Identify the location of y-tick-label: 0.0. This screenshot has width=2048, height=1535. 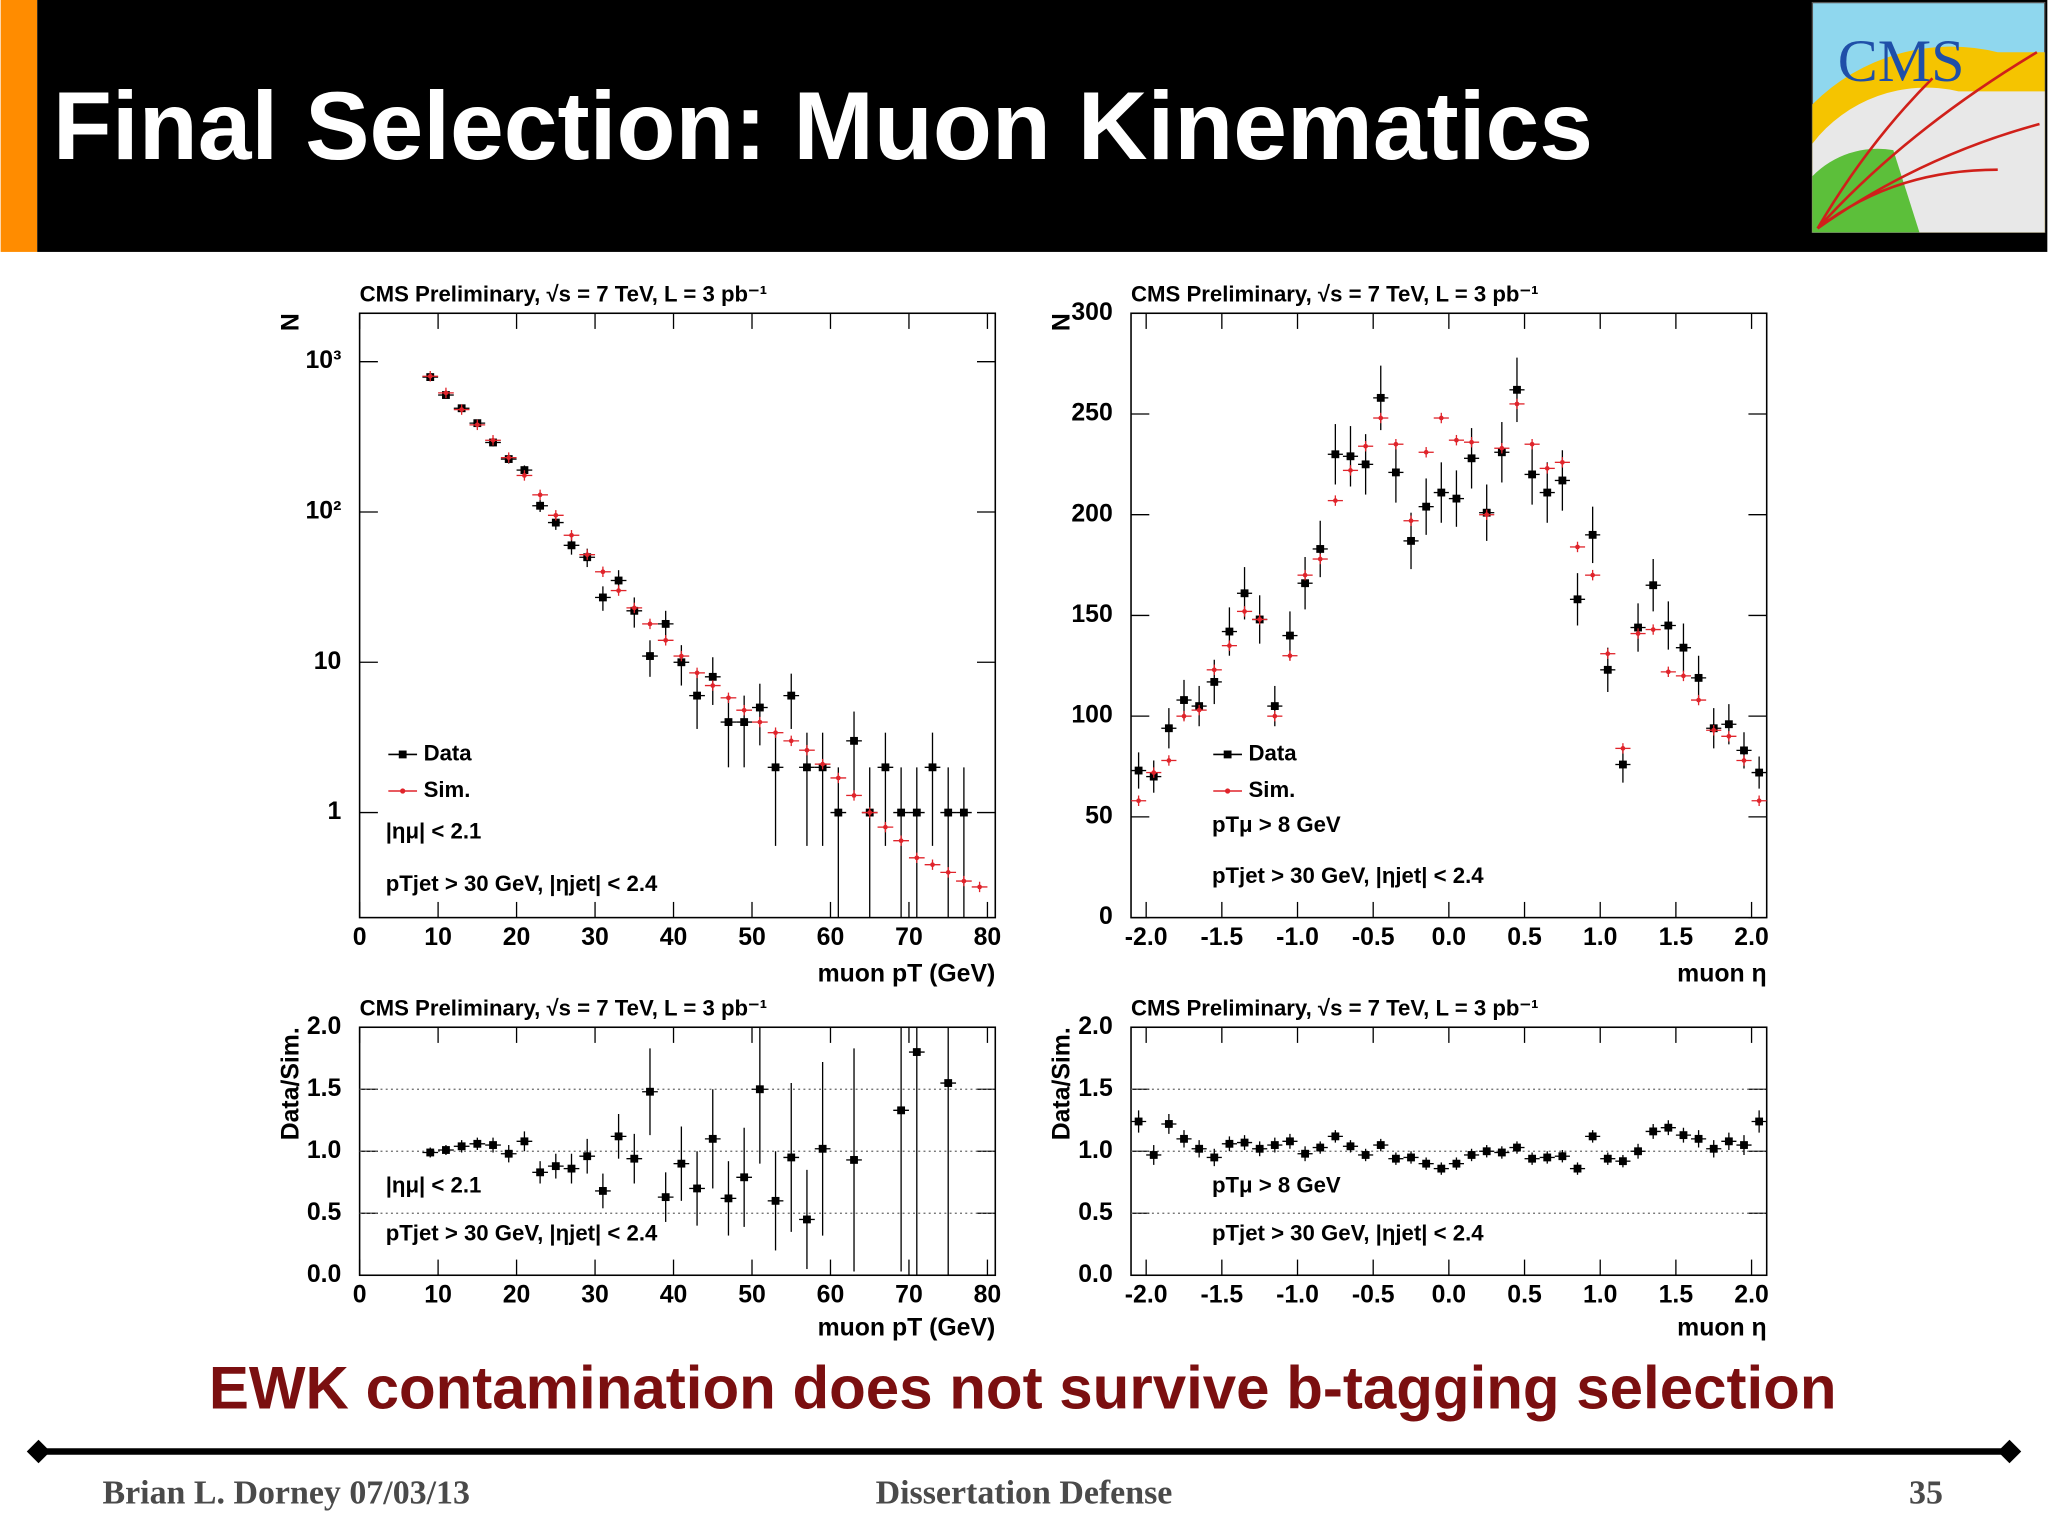
(1095, 1274).